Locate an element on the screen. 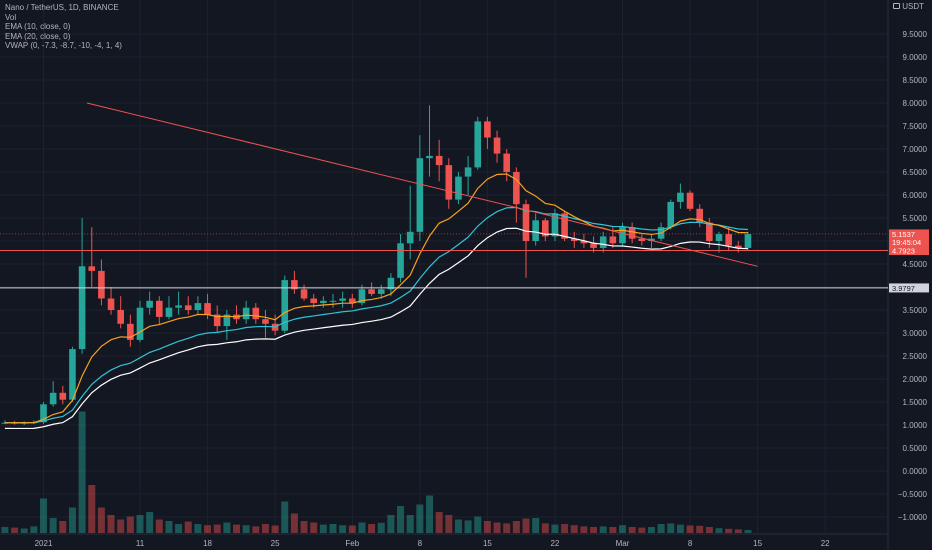  y-tick-label: 8.0000 is located at coordinates (915, 103).